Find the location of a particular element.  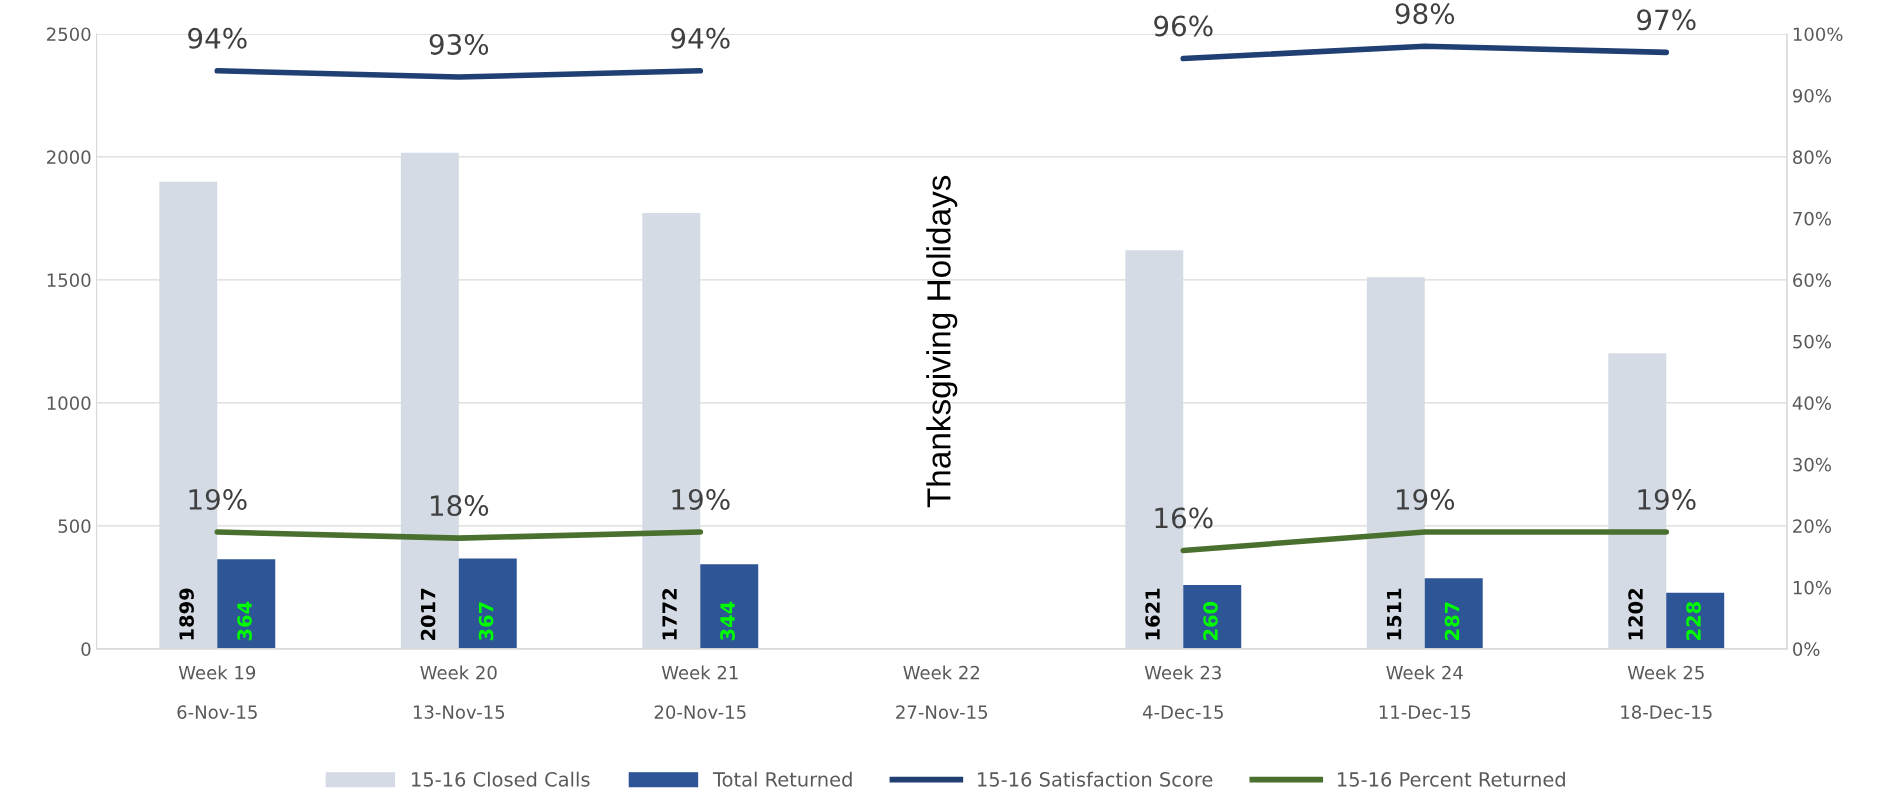

data-label: 287 is located at coordinates (1452, 621).